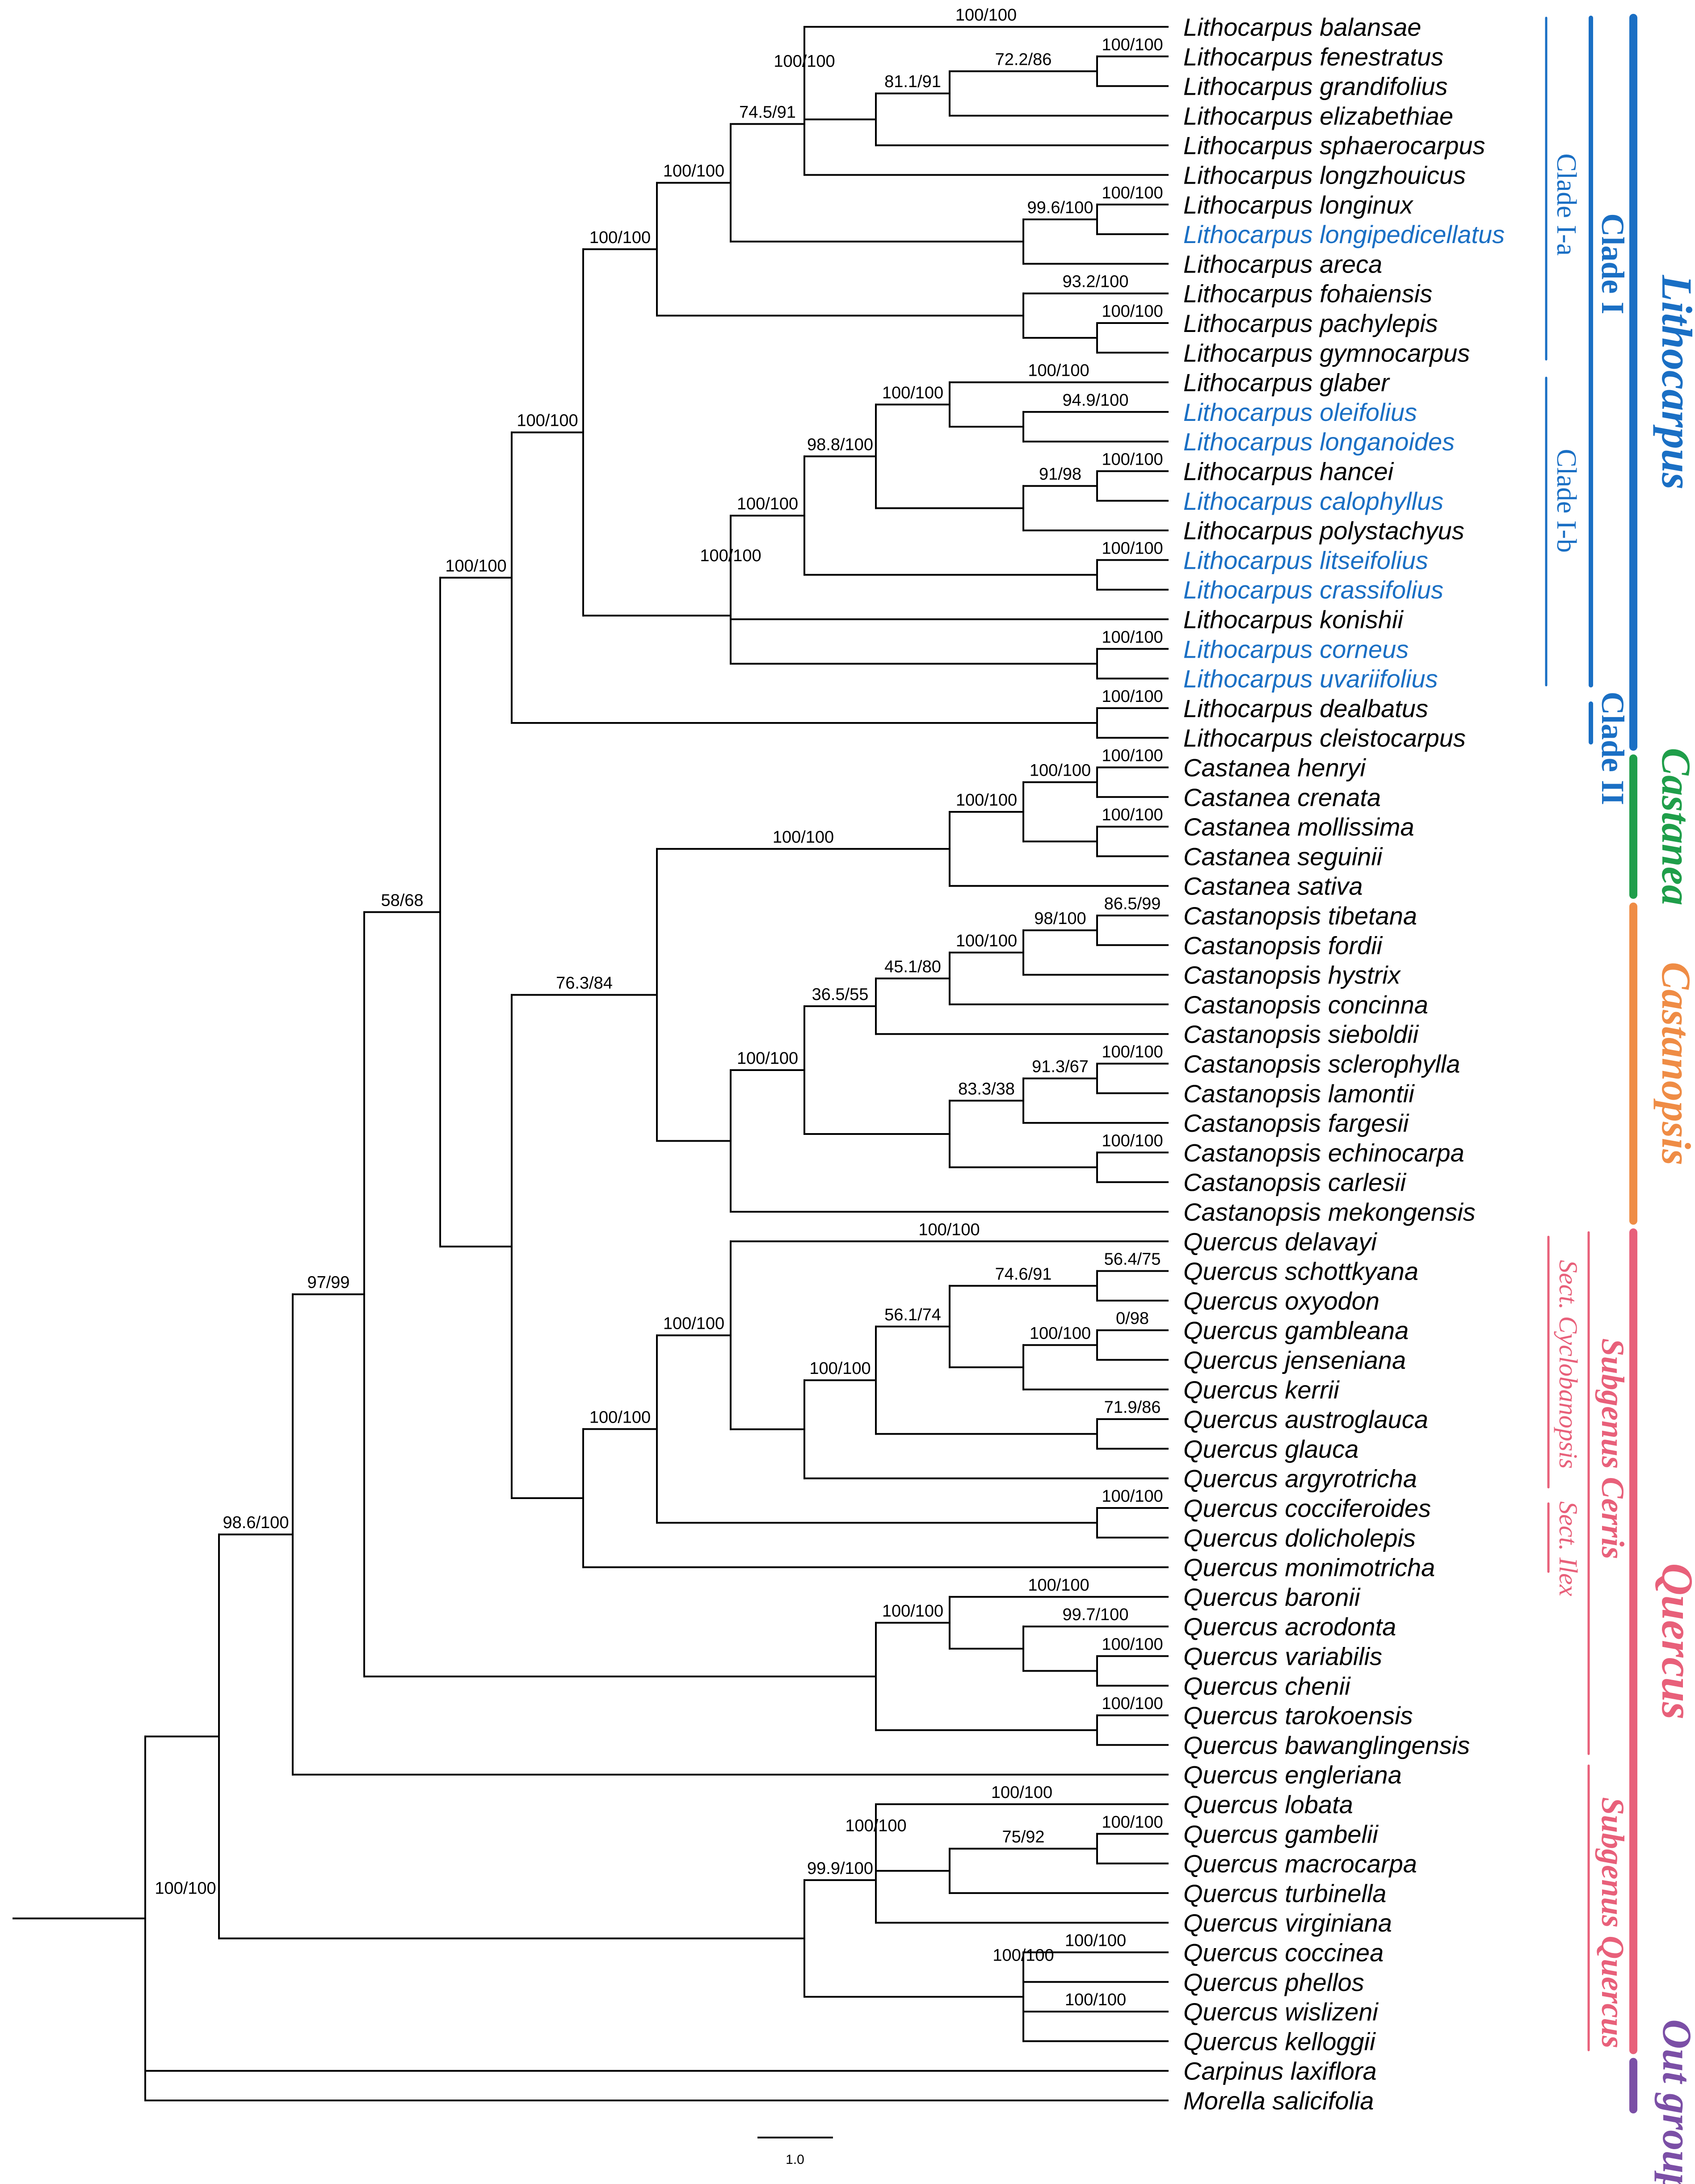  Describe the element at coordinates (256, 1522) in the screenshot. I see `support-value-n_ingroup: 98.6/100` at that location.